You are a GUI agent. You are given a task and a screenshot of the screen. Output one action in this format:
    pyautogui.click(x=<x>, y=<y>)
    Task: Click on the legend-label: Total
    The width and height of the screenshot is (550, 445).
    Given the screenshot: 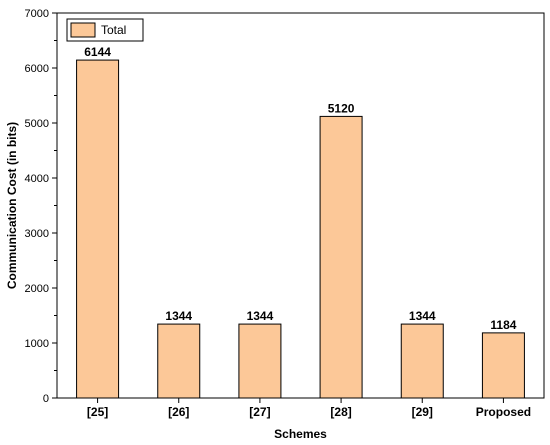 What is the action you would take?
    pyautogui.click(x=113, y=30)
    